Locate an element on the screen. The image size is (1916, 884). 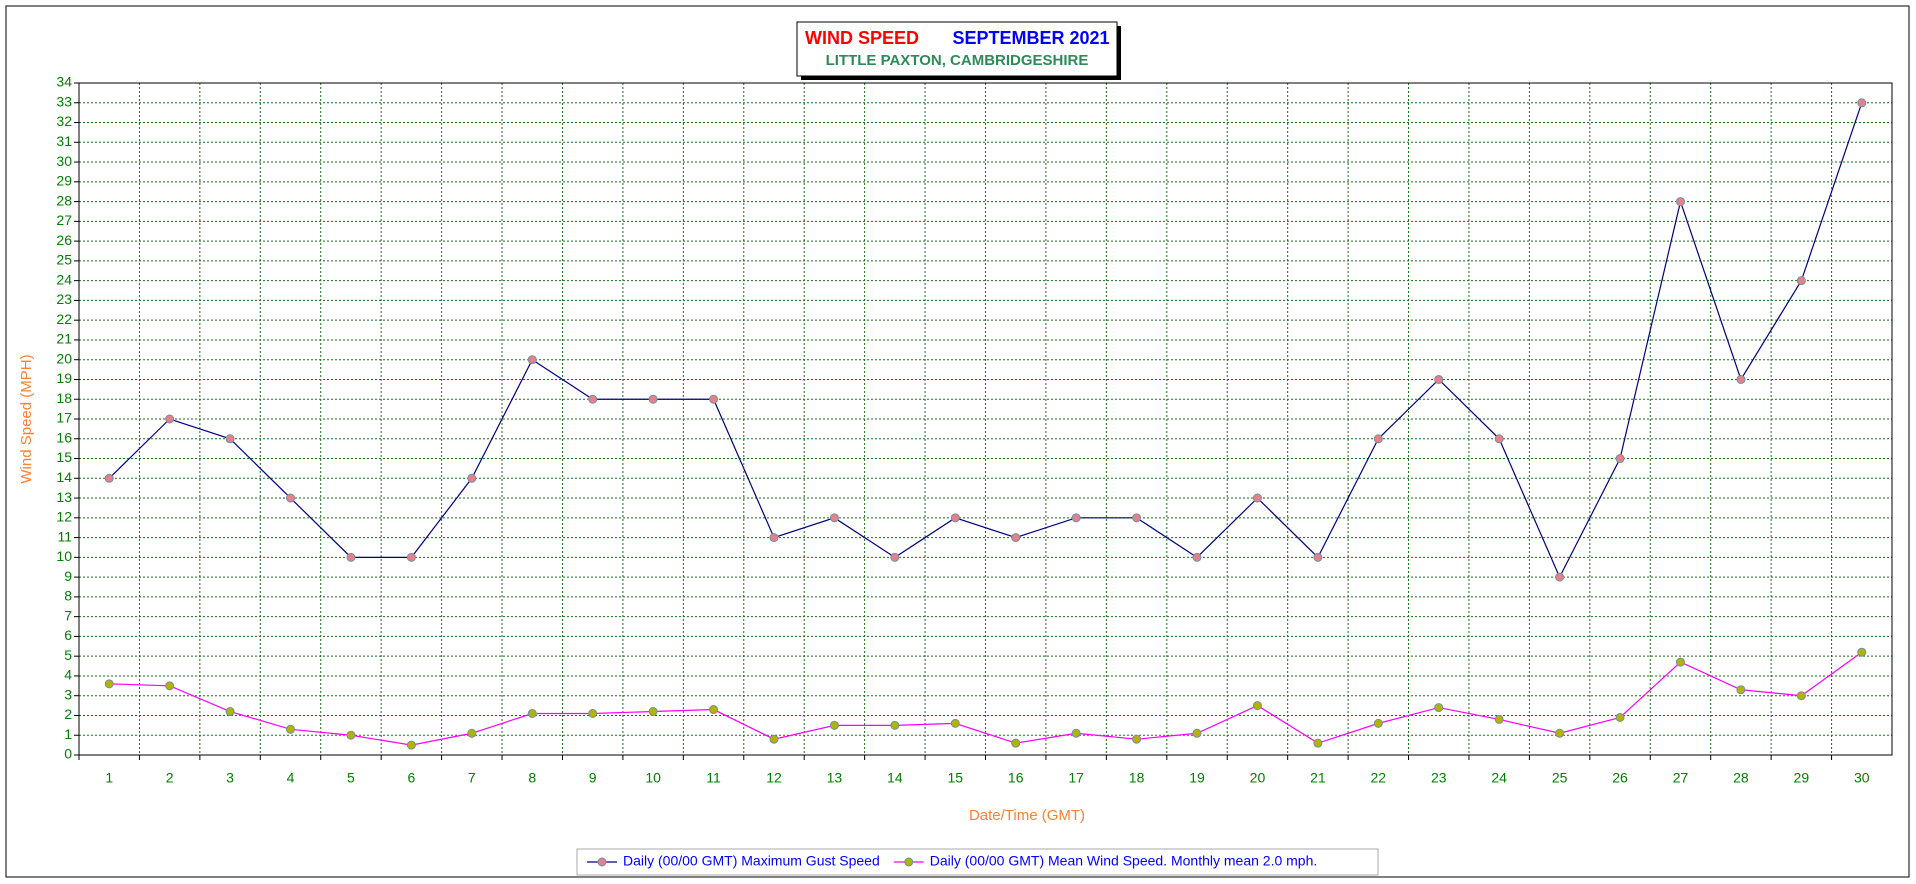
x-tick-label: 6 is located at coordinates (411, 778).